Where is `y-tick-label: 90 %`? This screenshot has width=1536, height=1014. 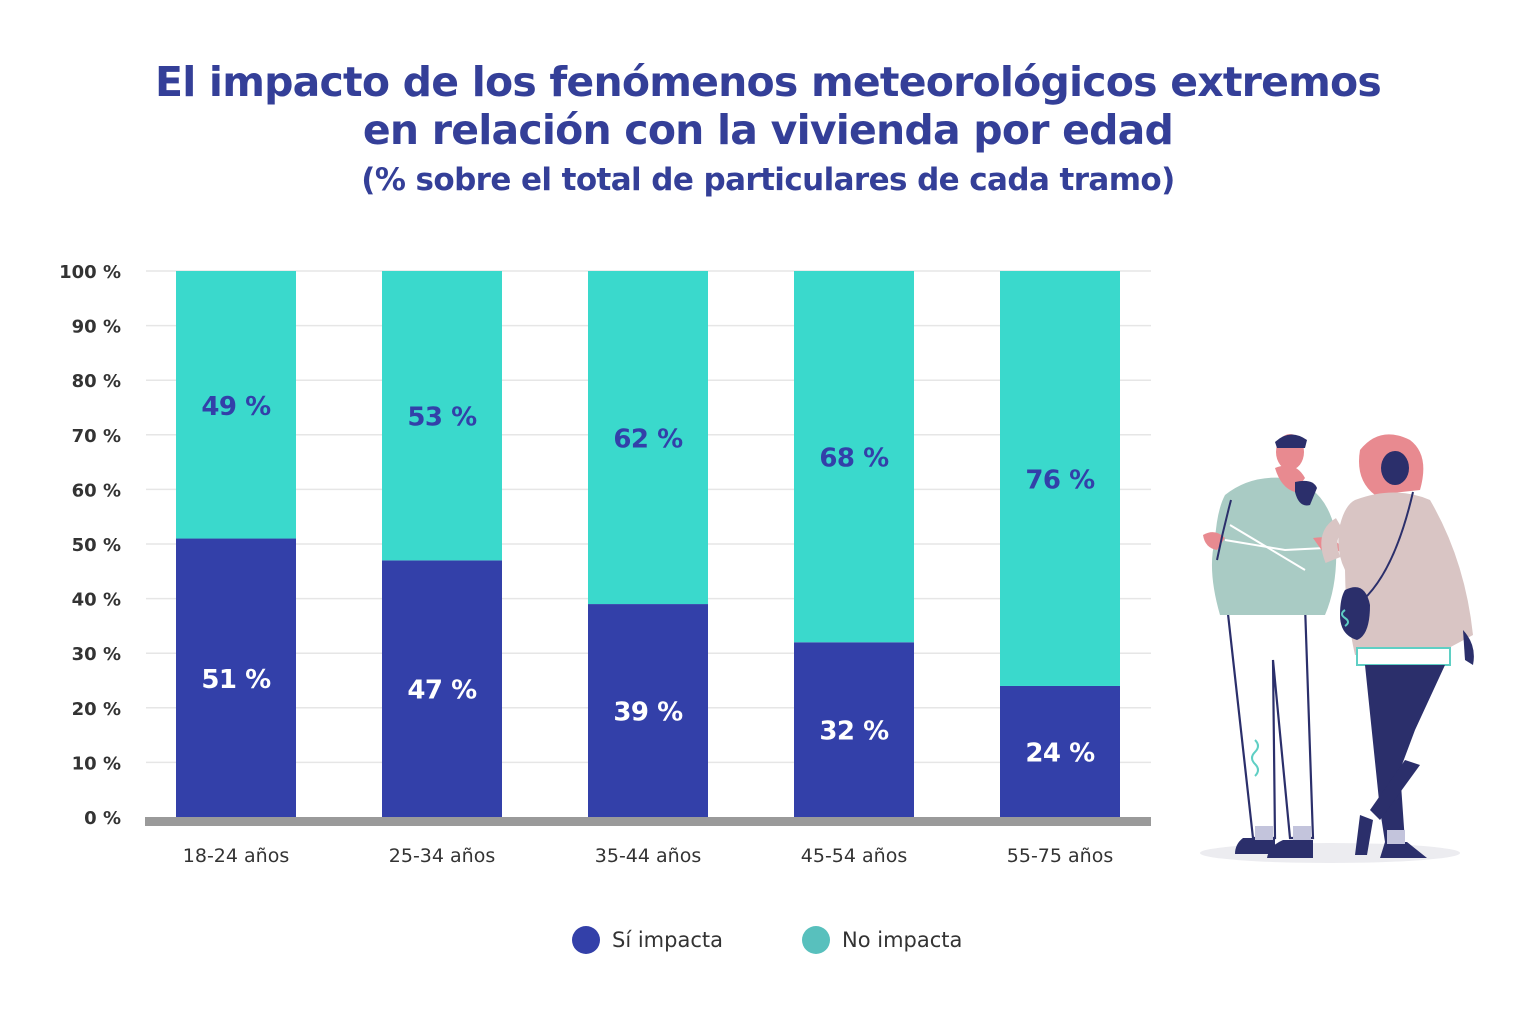
y-tick-label: 90 % is located at coordinates (96, 327).